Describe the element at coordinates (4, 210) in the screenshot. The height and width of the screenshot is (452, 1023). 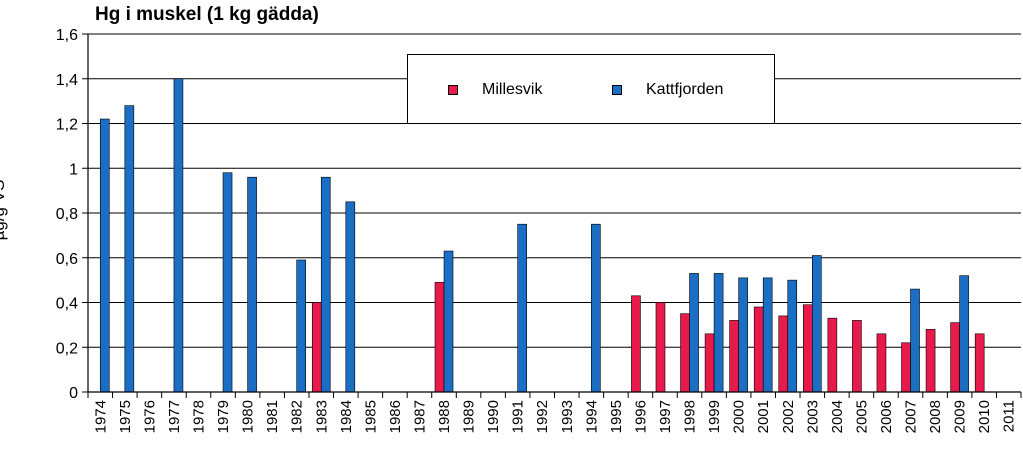
I see `y-axis-label: µg/g VS` at that location.